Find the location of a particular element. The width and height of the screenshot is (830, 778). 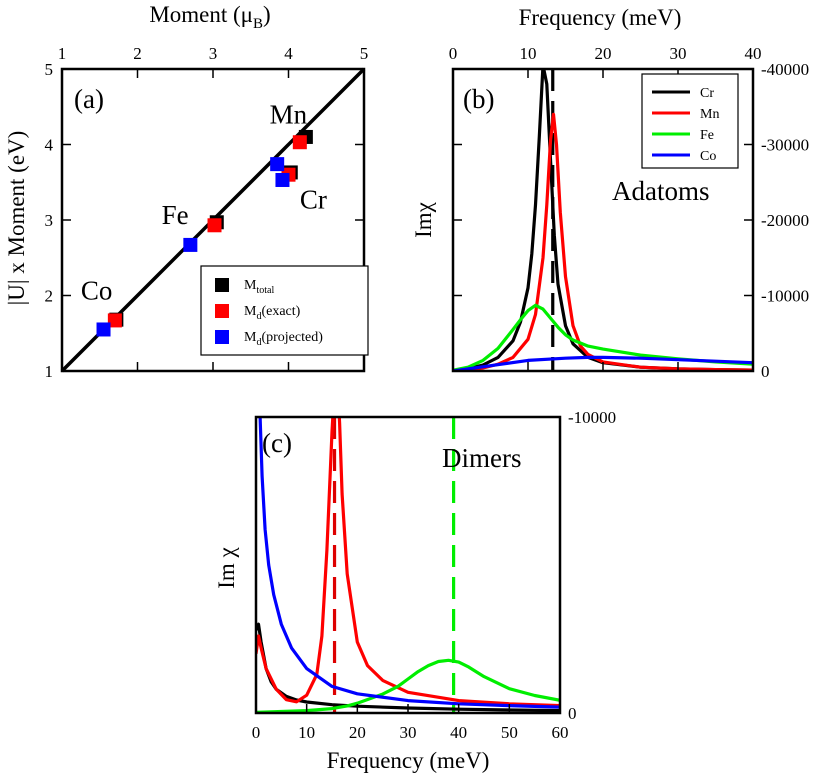

y-tick-label: 1 is located at coordinates (49, 371).